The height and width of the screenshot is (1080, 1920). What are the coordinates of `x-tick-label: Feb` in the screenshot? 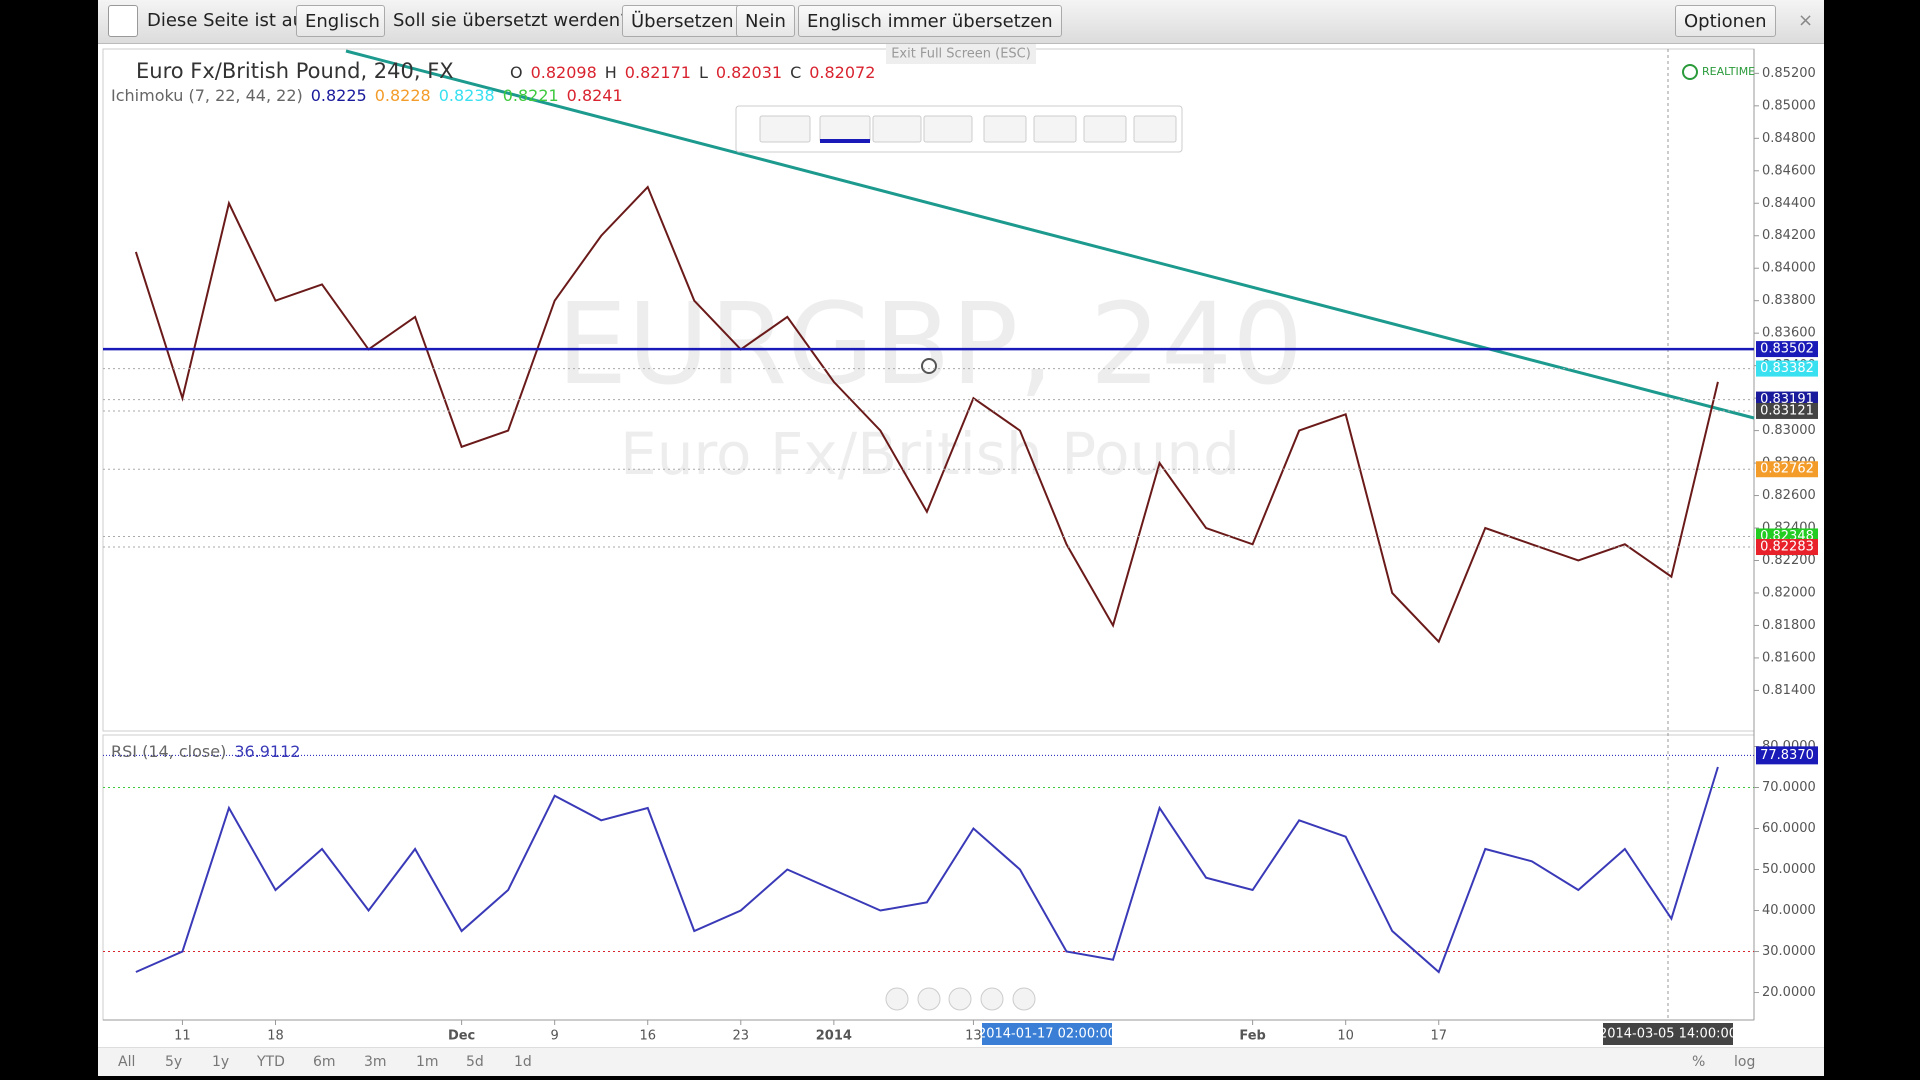 It's located at (1252, 1036).